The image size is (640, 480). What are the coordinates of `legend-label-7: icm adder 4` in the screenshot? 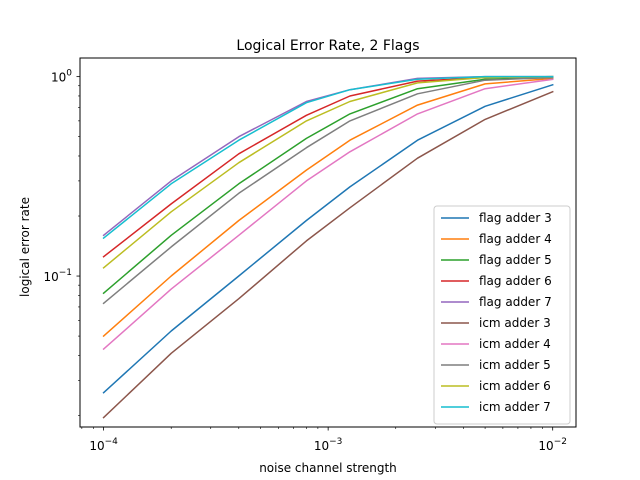 It's located at (515, 344).